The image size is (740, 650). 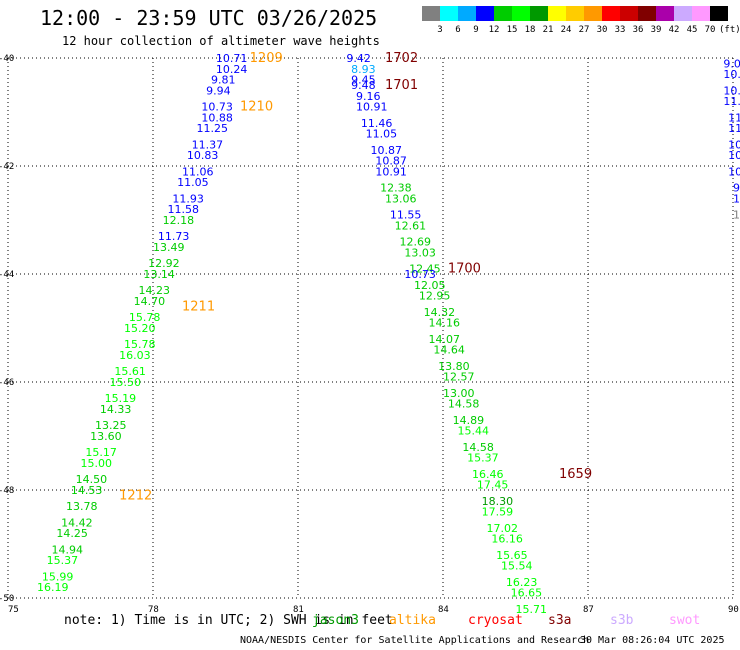 I want to click on color-scale-label: 21, so click(x=548, y=30).